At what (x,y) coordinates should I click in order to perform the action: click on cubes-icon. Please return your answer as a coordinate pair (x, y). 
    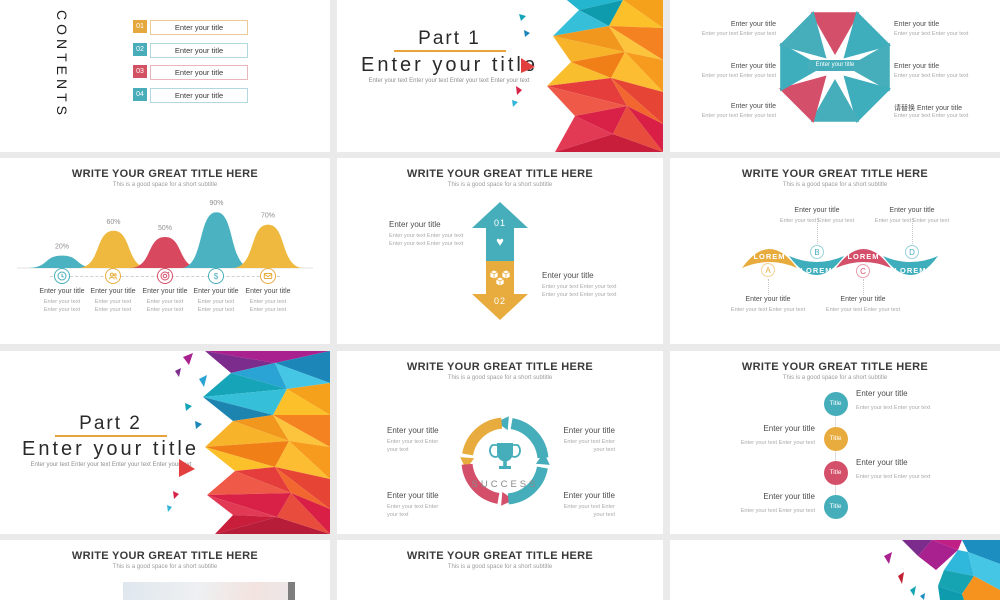
    Looking at the image, I should click on (500, 278).